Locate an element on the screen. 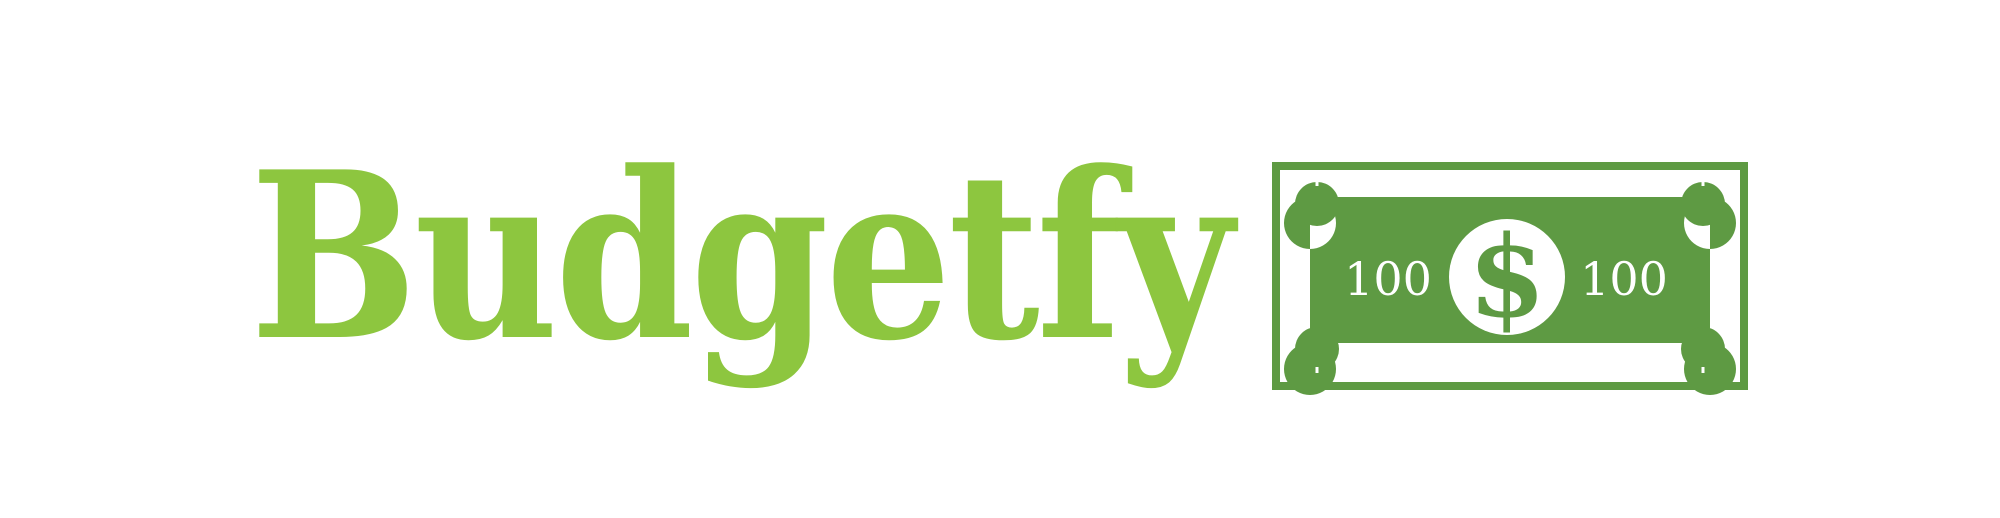 The width and height of the screenshot is (2000, 518). dollar-sign-icon: $ is located at coordinates (1507, 277).